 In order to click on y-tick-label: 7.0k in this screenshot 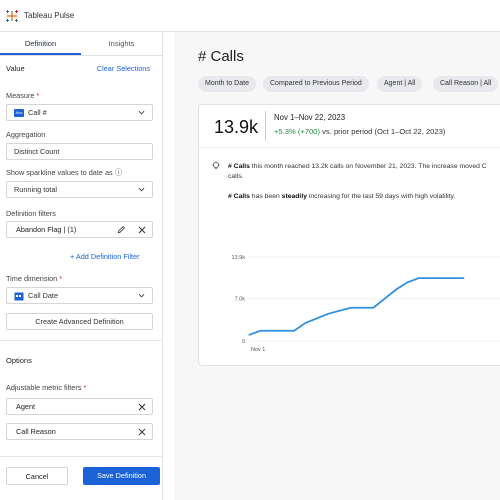, I will do `click(240, 300)`.